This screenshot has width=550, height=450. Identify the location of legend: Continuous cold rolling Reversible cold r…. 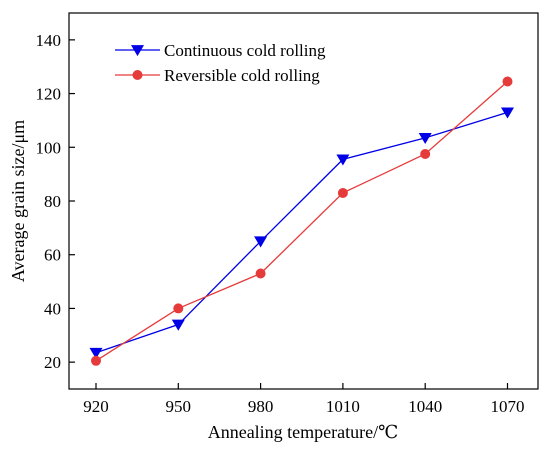
(220, 63).